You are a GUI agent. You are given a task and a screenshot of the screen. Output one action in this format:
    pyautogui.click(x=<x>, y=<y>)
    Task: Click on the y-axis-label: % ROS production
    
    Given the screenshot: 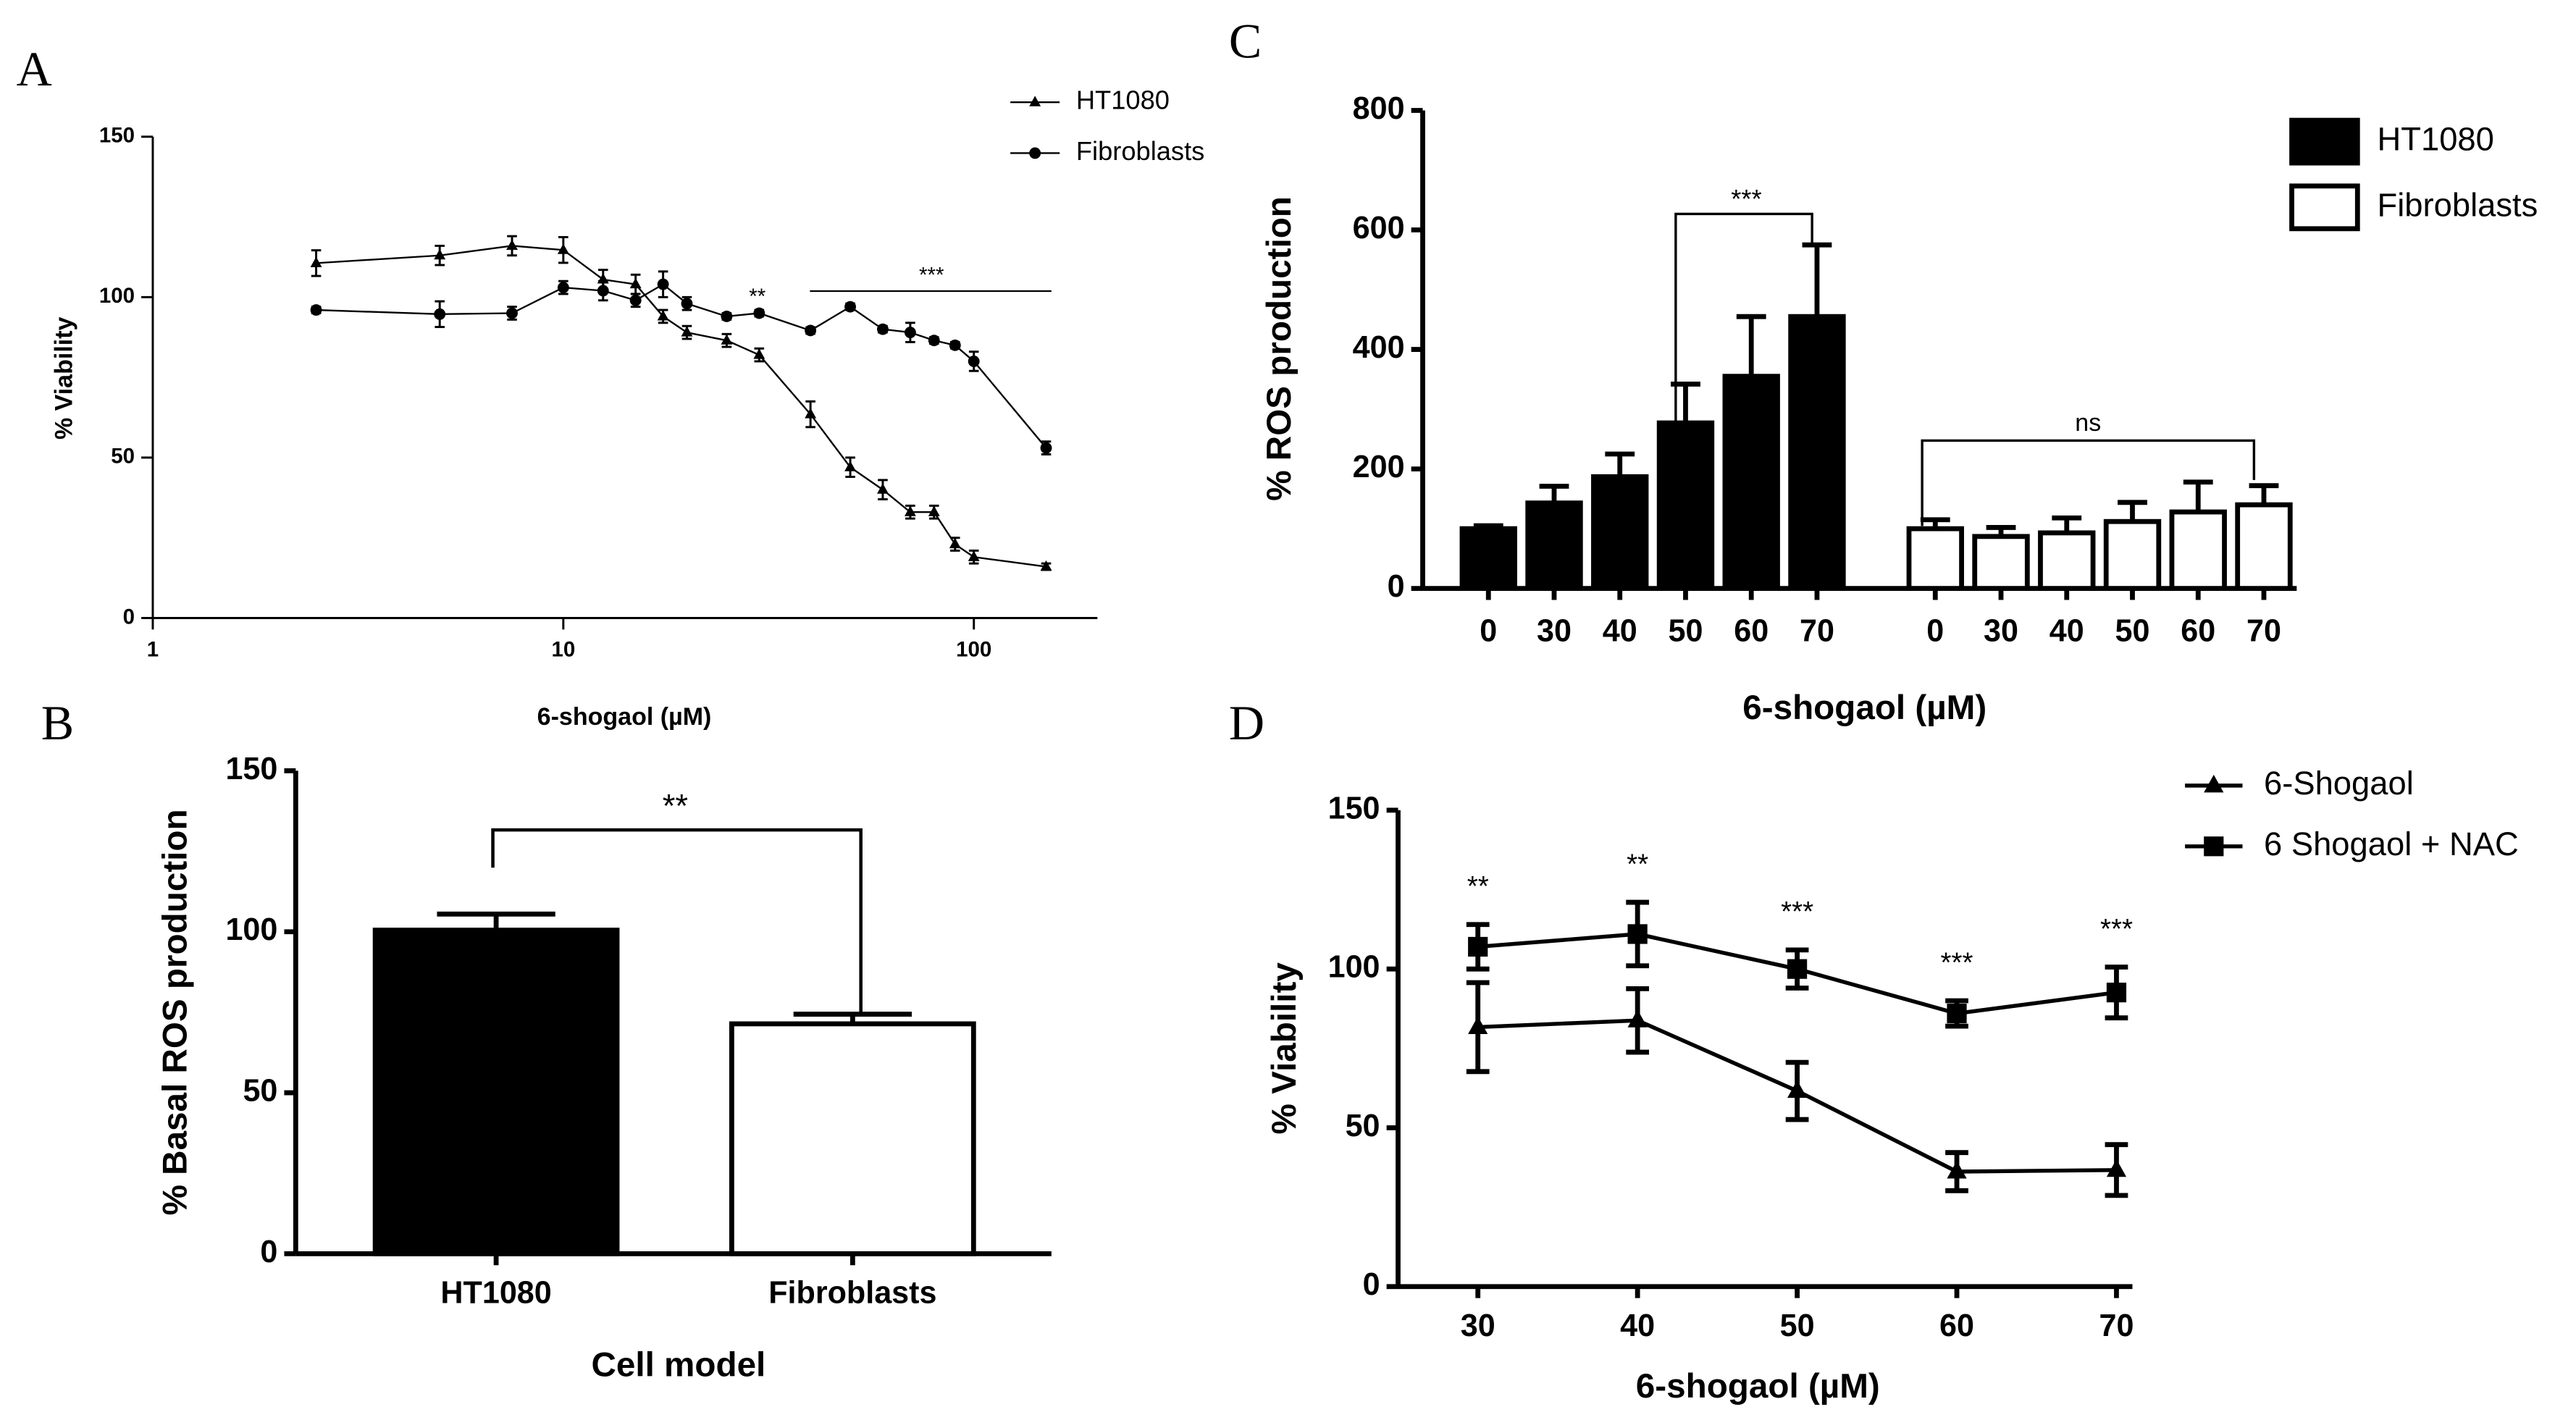 What is the action you would take?
    pyautogui.click(x=1279, y=349)
    